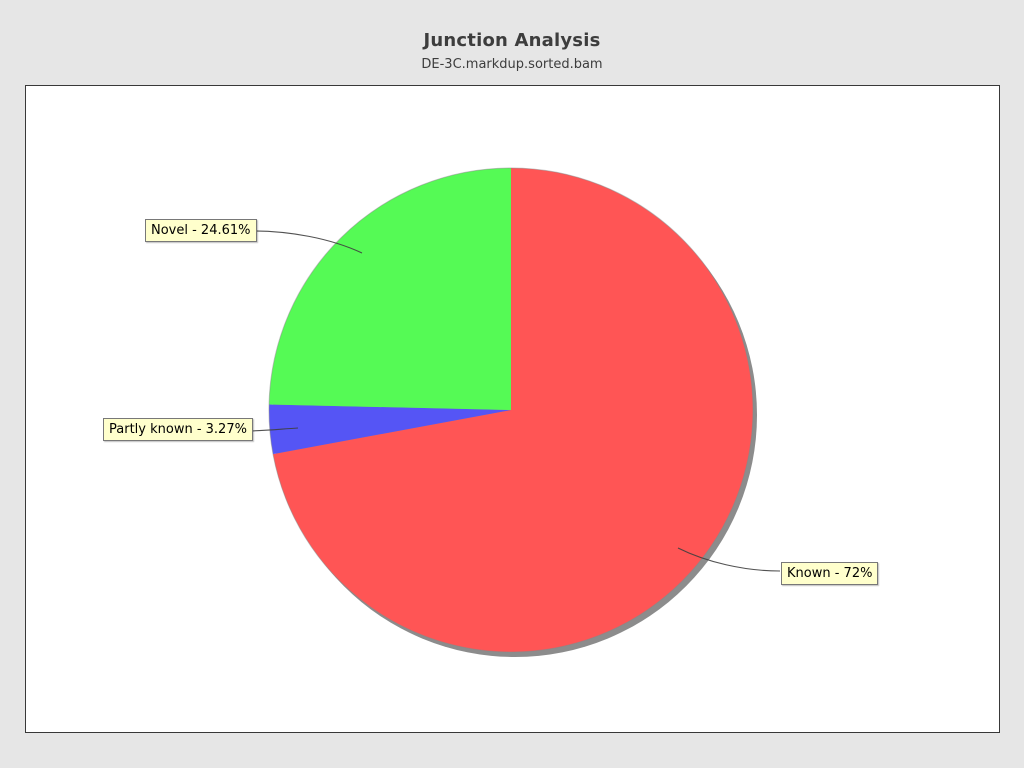  I want to click on connector-line-novel, so click(303, 242).